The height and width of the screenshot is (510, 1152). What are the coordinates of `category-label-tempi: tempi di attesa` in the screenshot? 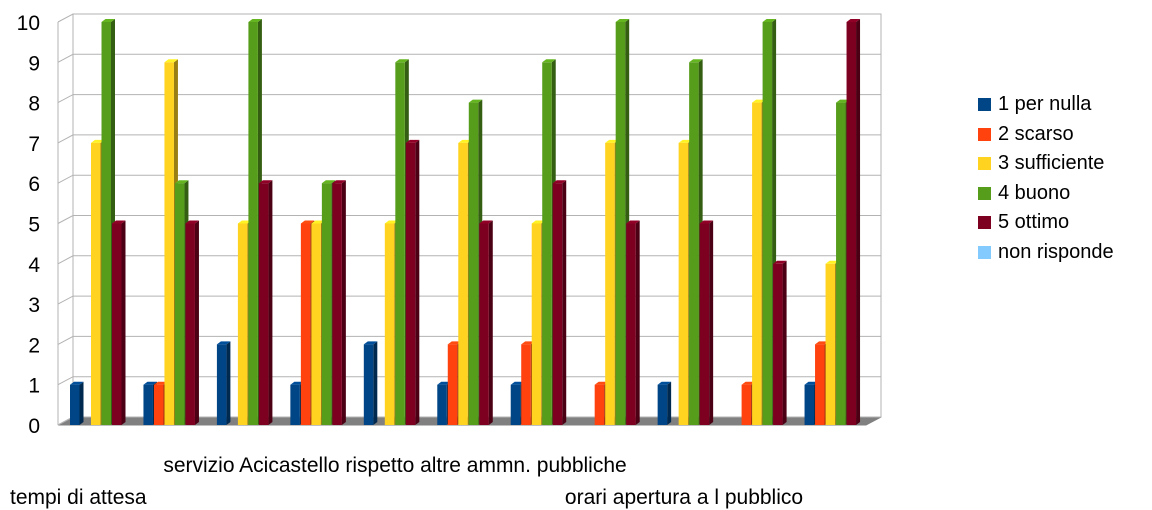 It's located at (78, 497).